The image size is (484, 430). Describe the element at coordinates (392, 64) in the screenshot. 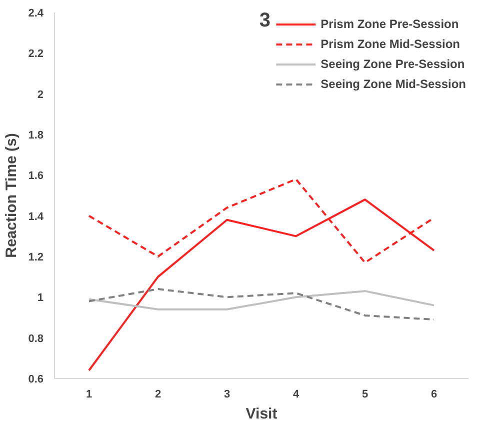

I see `legend-label: Seeing Zone Pre-Session` at that location.